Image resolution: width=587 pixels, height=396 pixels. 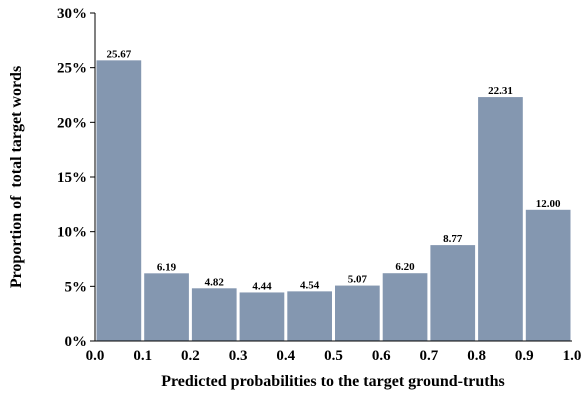 What do you see at coordinates (358, 280) in the screenshot?
I see `value-label: 5.07` at bounding box center [358, 280].